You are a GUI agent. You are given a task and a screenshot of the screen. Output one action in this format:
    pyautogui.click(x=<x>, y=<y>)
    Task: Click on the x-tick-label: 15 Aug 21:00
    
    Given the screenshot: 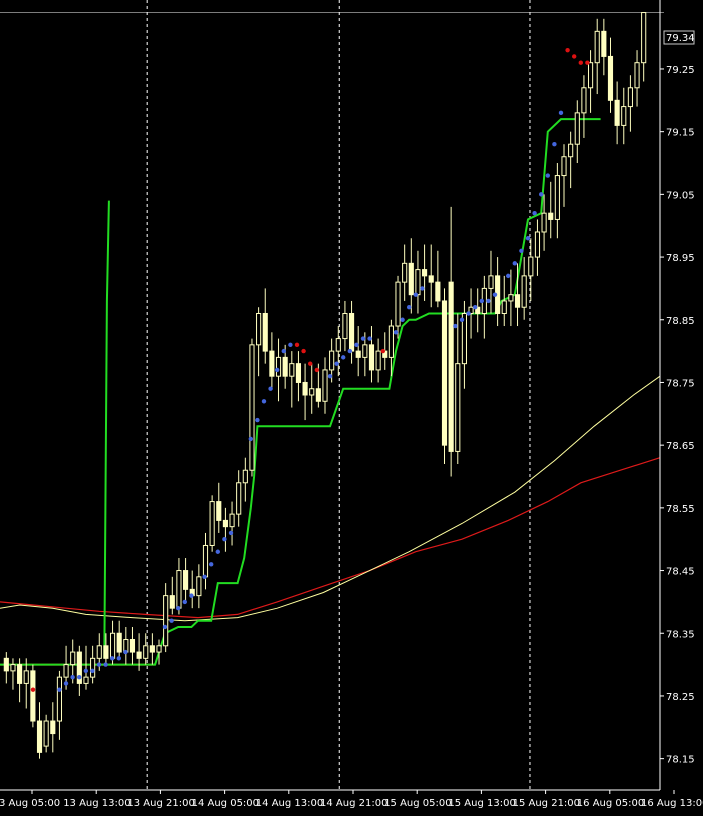 What is the action you would take?
    pyautogui.click(x=546, y=803)
    